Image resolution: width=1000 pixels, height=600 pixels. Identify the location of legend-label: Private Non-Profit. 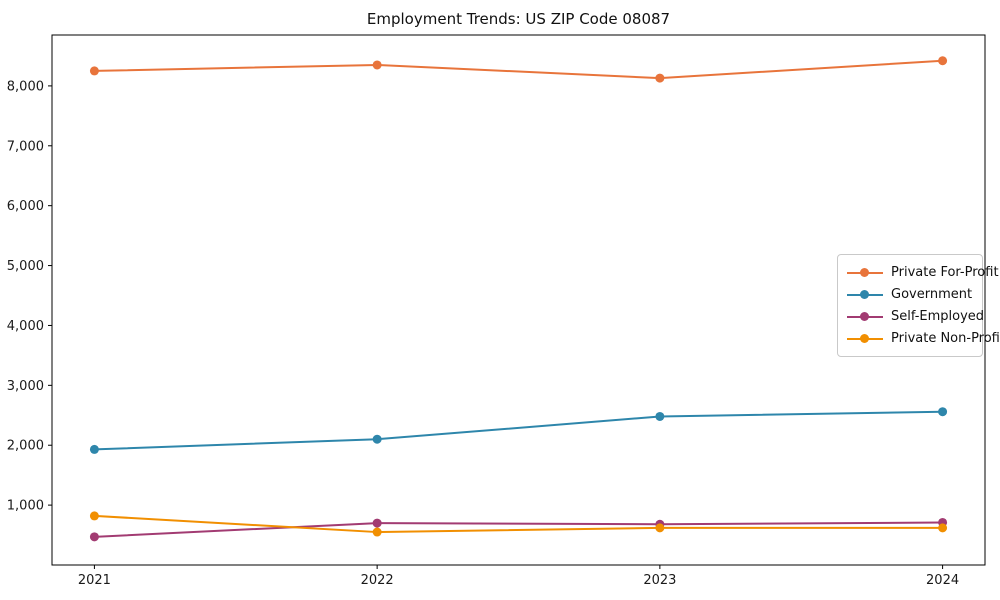
(945, 338).